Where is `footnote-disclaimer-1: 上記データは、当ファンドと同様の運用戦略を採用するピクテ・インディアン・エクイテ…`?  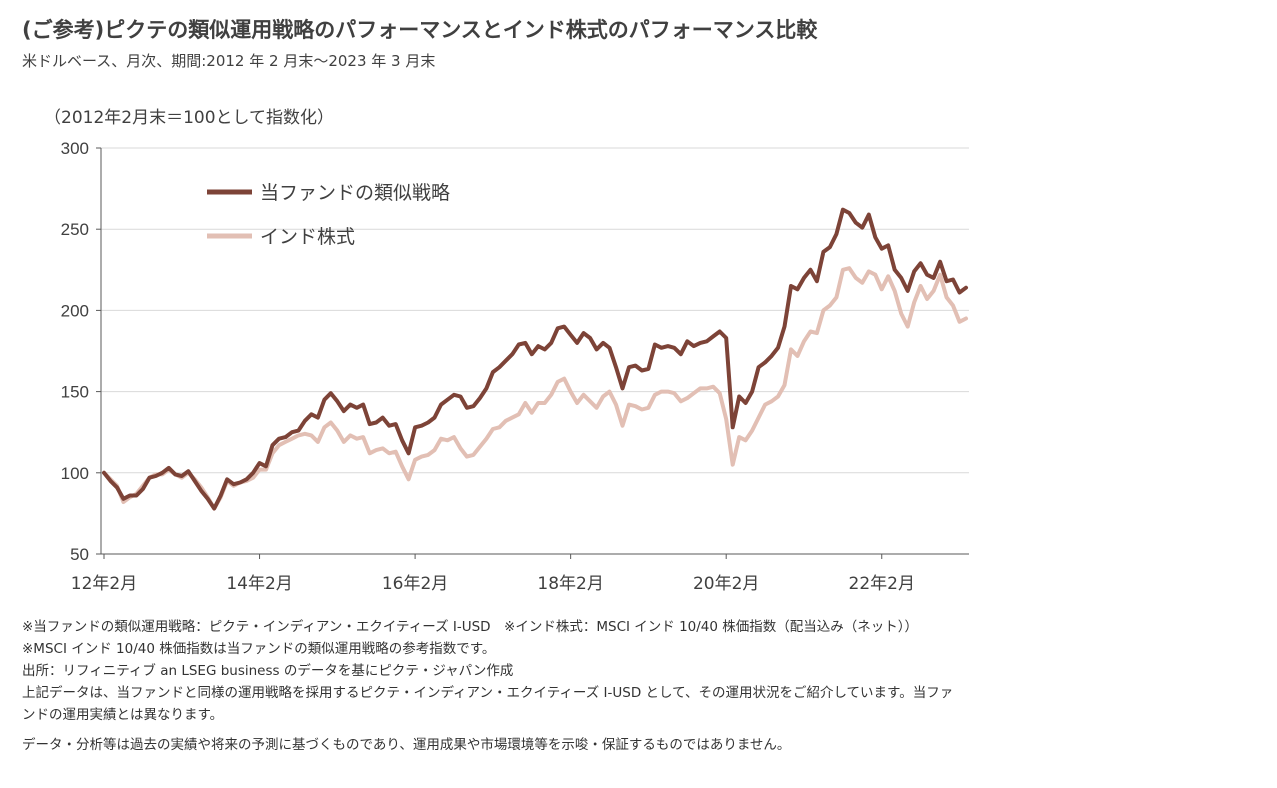 footnote-disclaimer-1: 上記データは、当ファンドと同様の運用戦略を採用するピクテ・インディアン・エクイテ… is located at coordinates (488, 693).